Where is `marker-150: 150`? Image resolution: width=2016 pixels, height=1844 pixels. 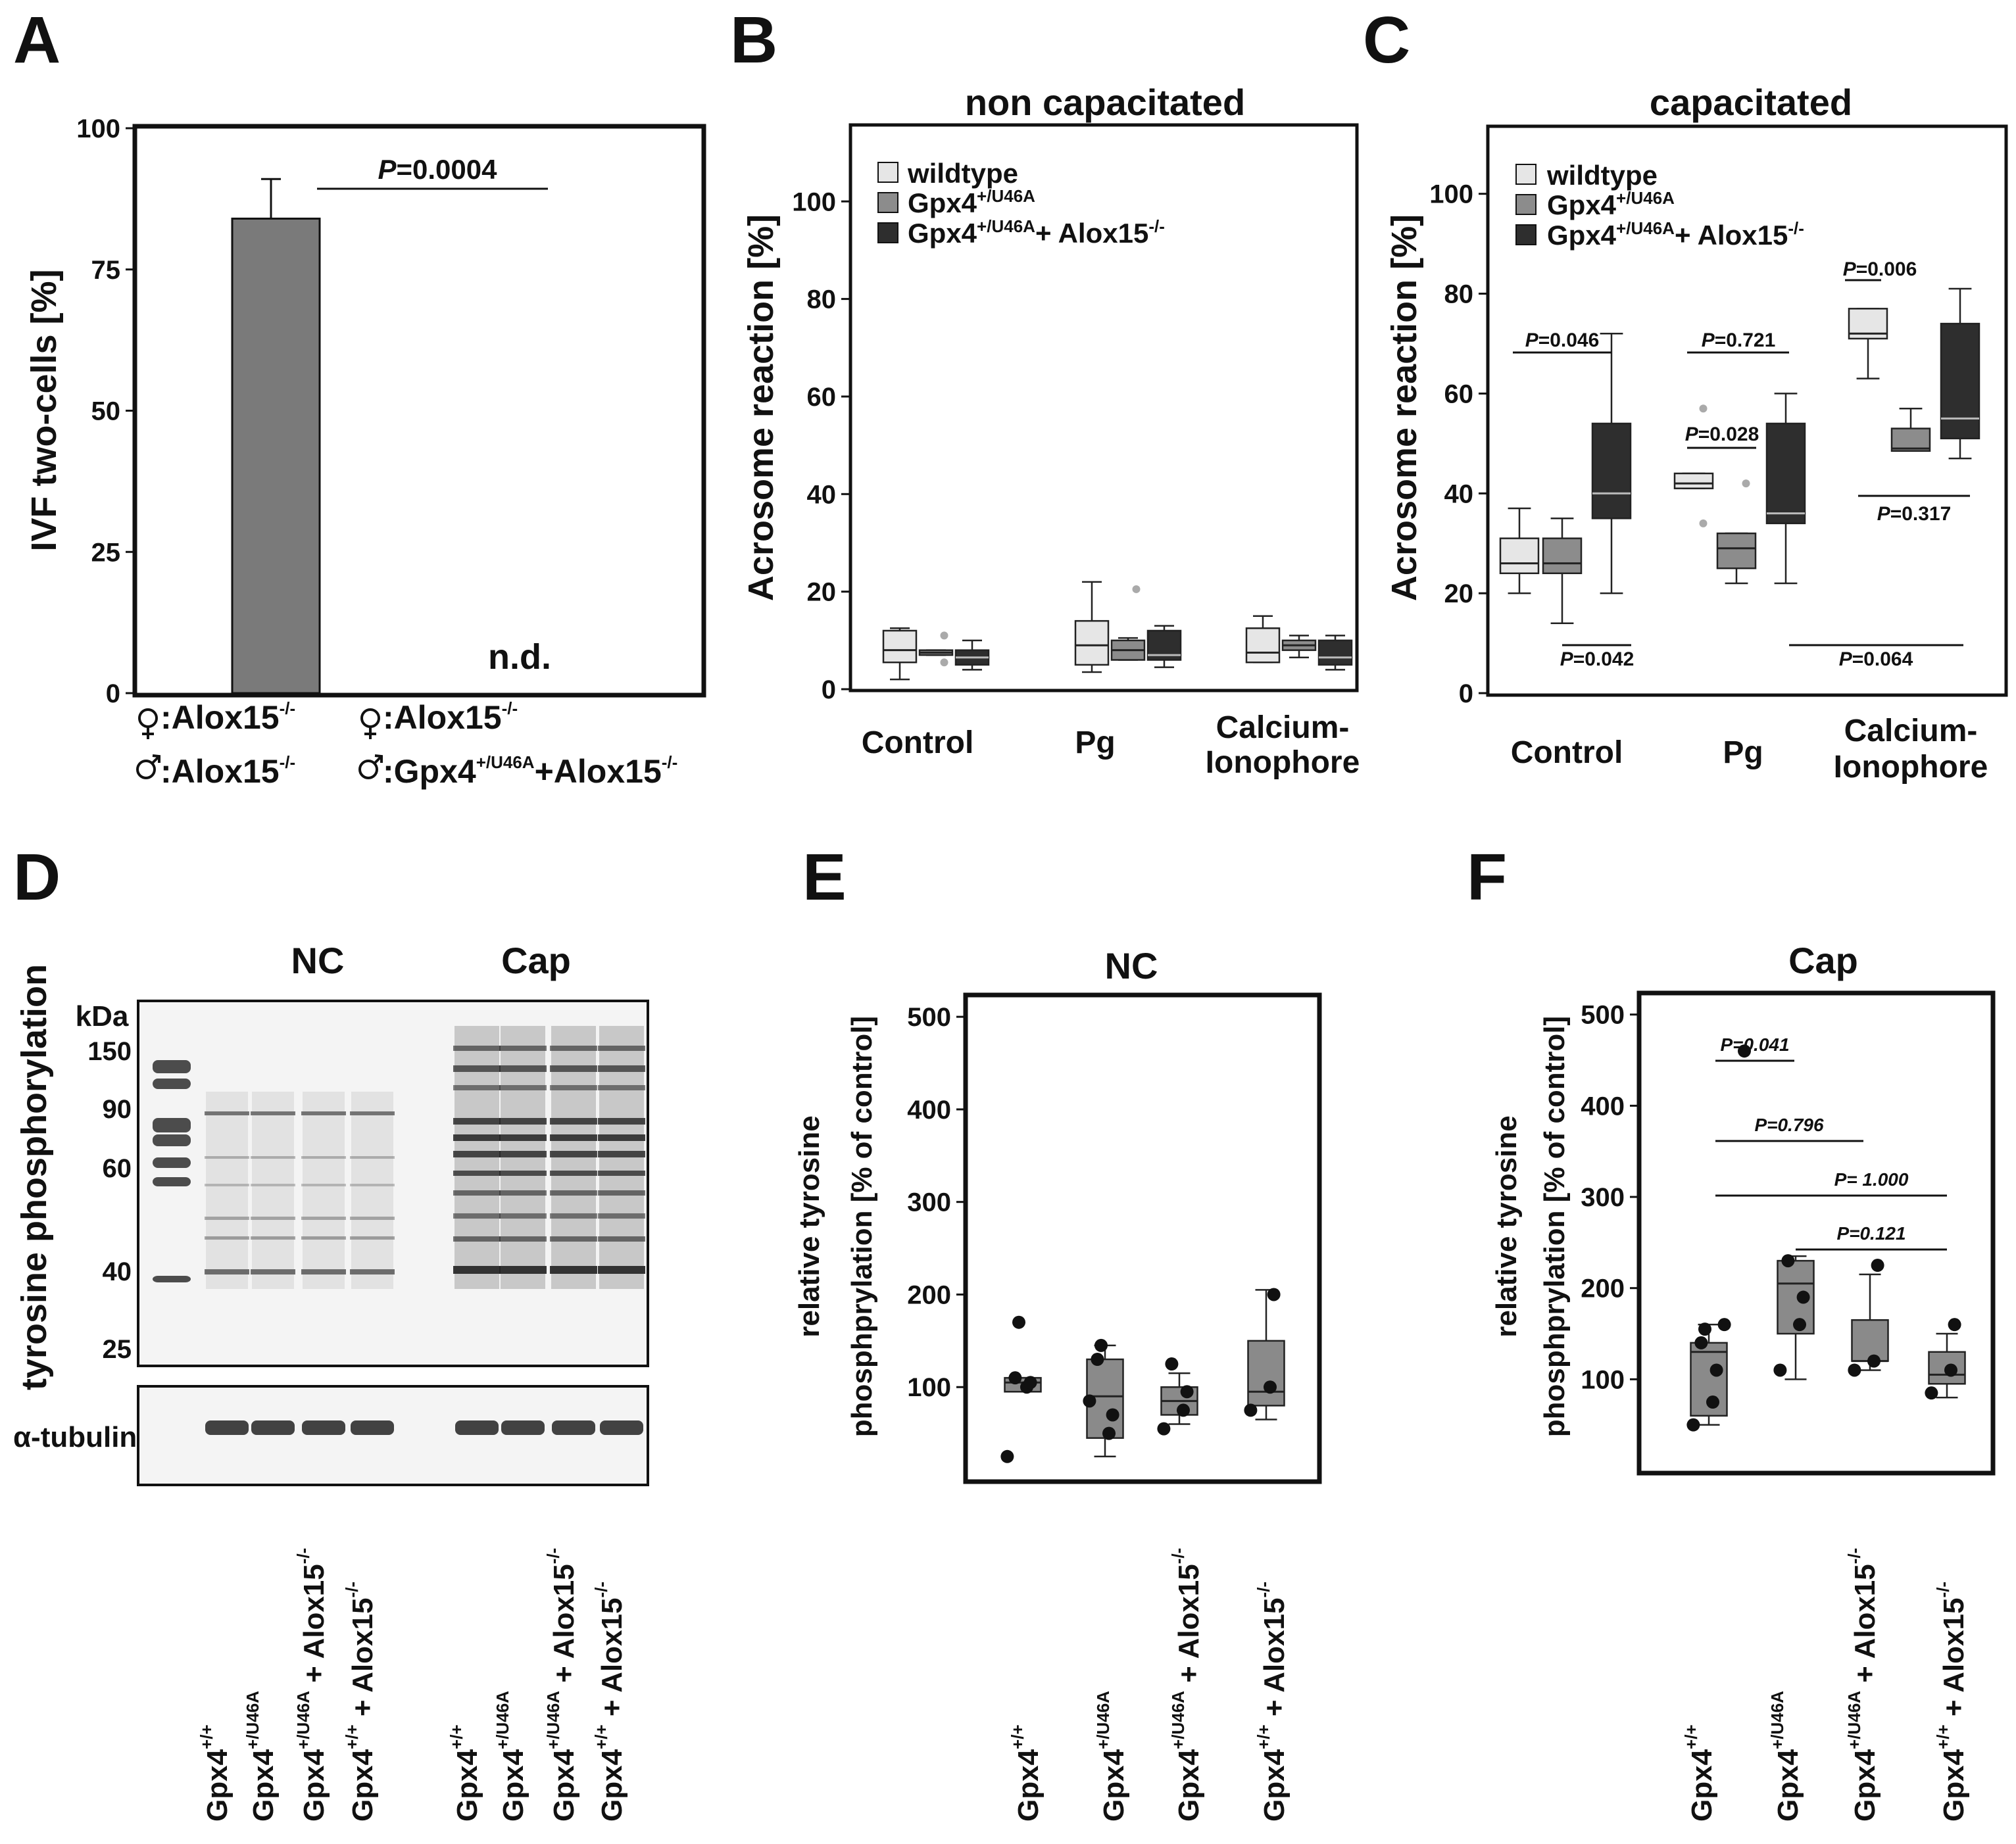
marker-150: 150 is located at coordinates (109, 1051).